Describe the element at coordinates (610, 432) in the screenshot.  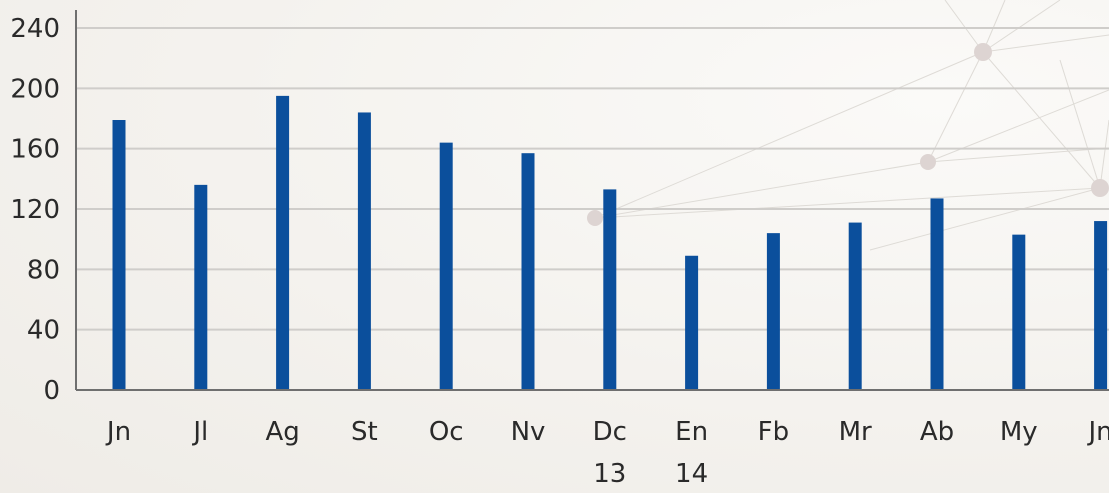
I see `x-tick-label: Dc` at that location.